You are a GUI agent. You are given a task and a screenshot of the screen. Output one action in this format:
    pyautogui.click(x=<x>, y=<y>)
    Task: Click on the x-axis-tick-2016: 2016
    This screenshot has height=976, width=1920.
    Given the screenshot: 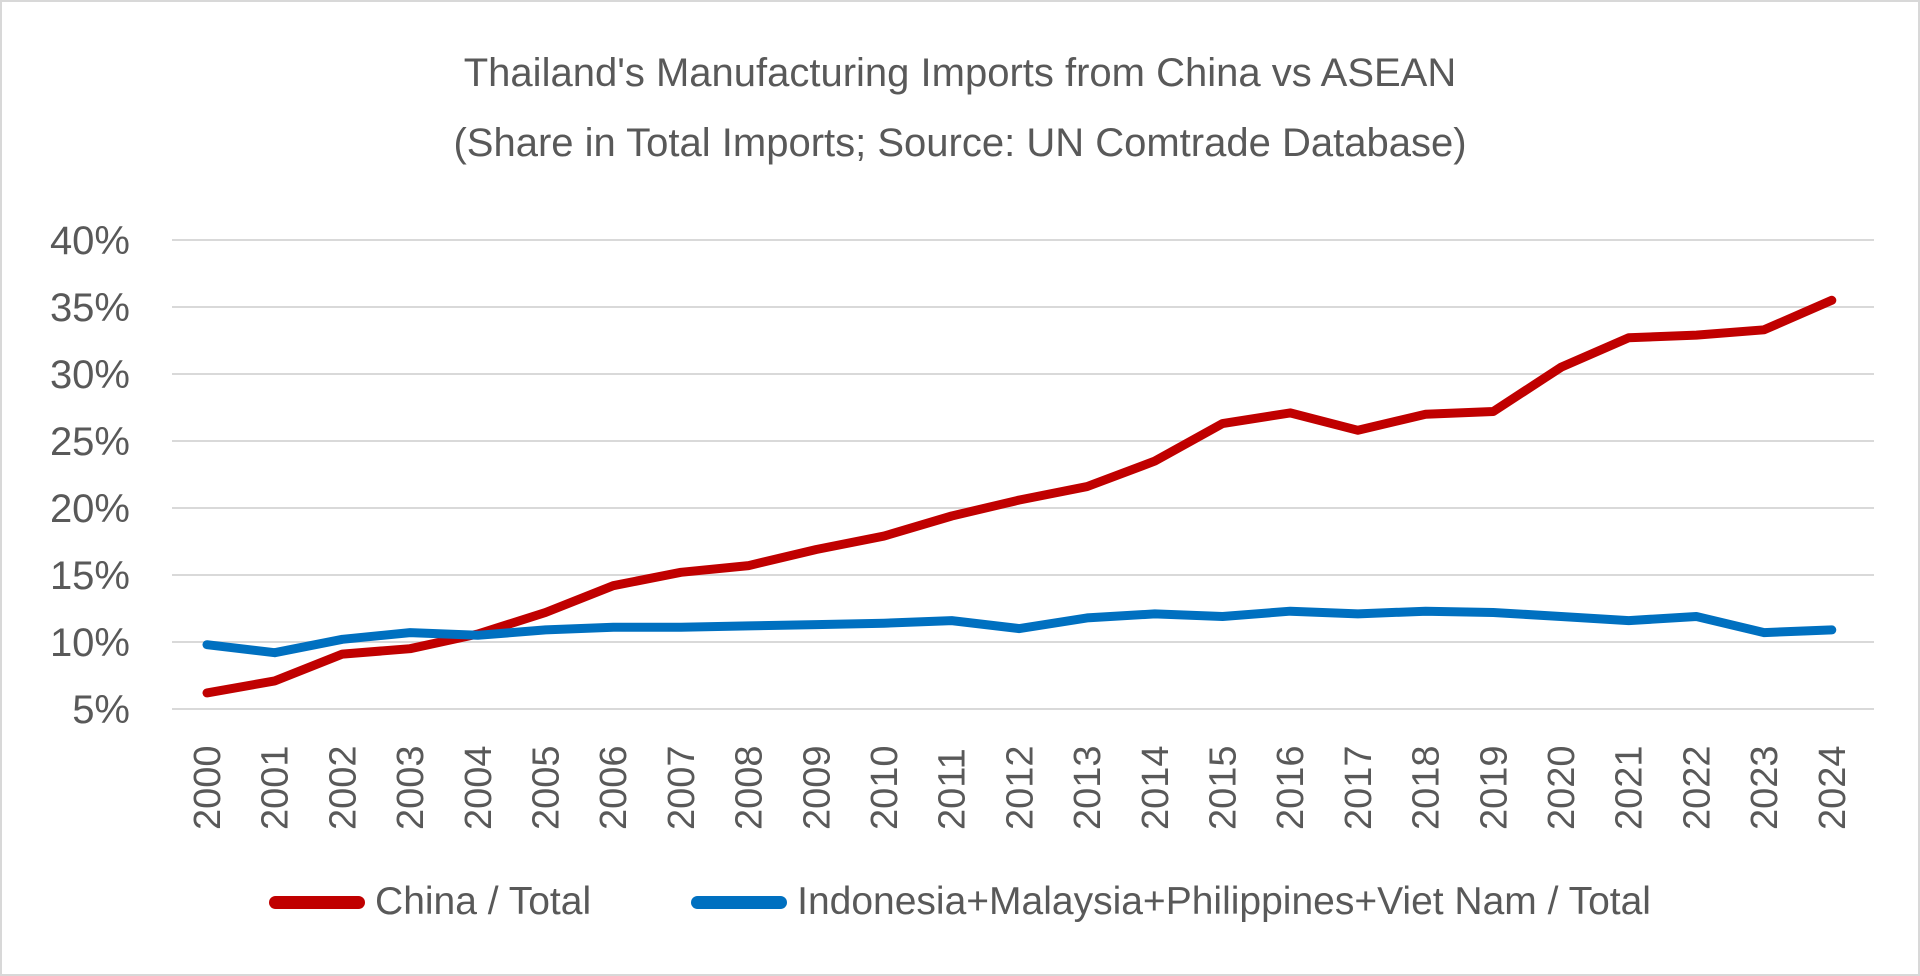 What is the action you would take?
    pyautogui.click(x=1291, y=787)
    